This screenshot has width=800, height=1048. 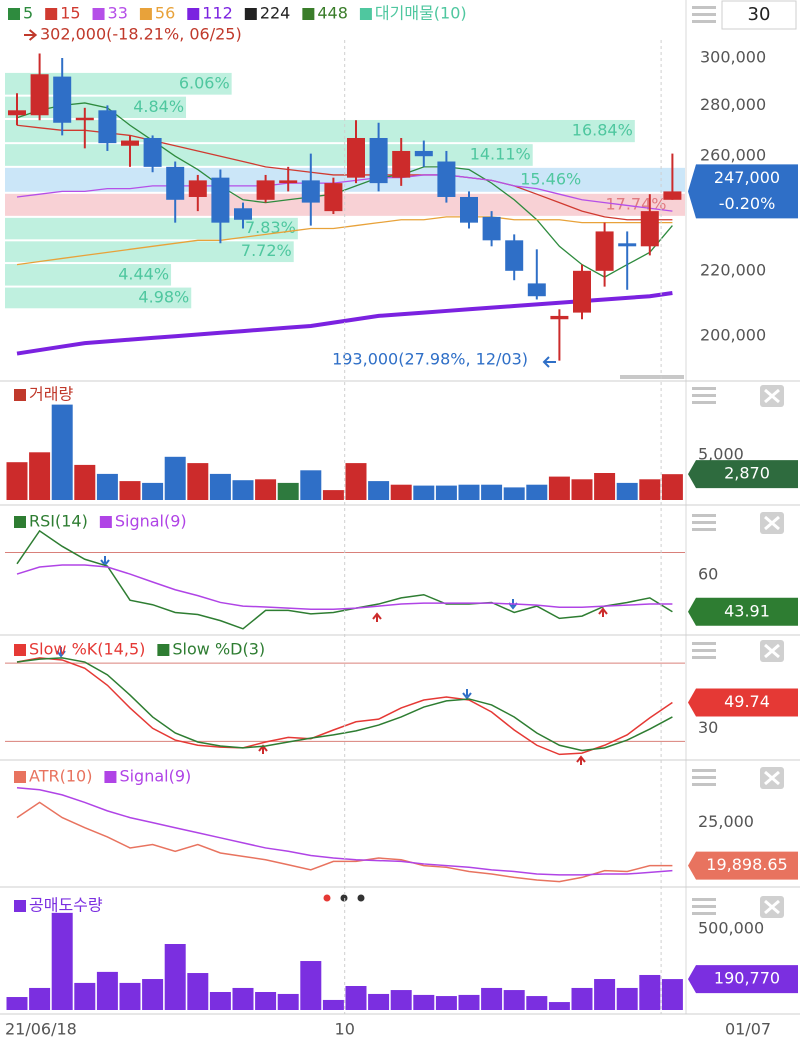 What do you see at coordinates (28, 13) in the screenshot?
I see `legend-label: 5` at bounding box center [28, 13].